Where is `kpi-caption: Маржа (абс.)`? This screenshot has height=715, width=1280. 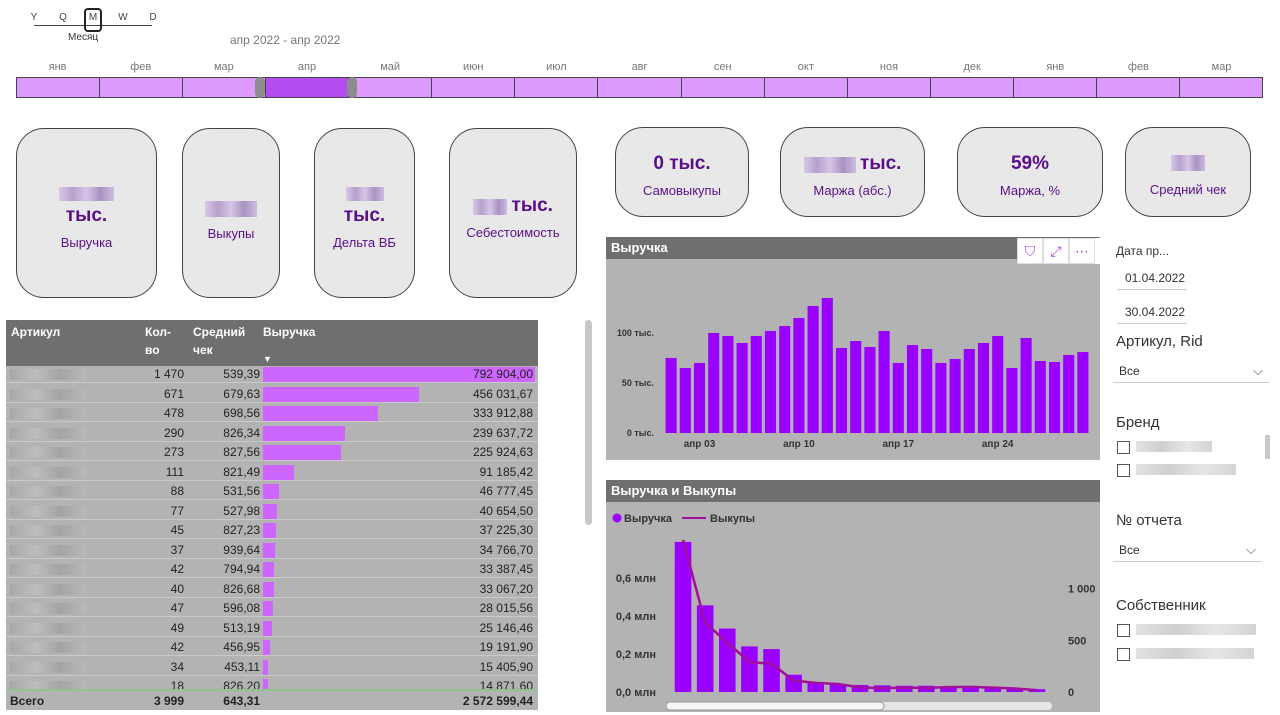 kpi-caption: Маржа (абс.) is located at coordinates (852, 190).